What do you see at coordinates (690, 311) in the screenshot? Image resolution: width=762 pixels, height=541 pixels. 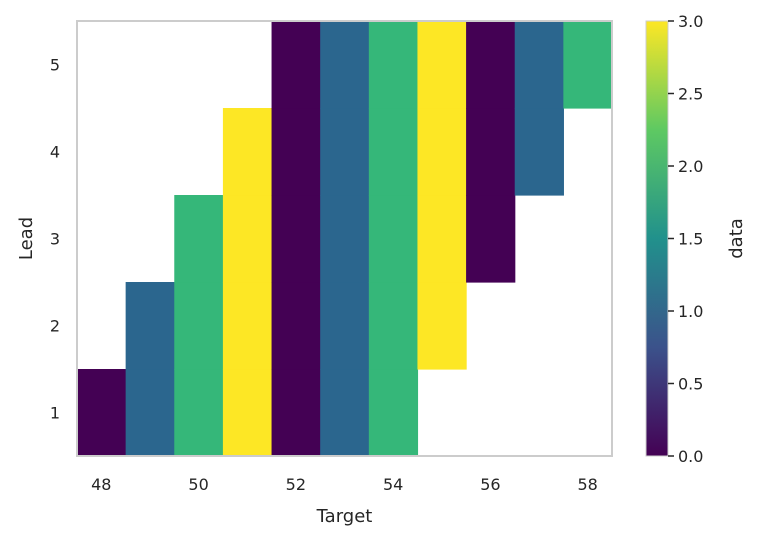 I see `colorbar-tick-label: 1.0` at bounding box center [690, 311].